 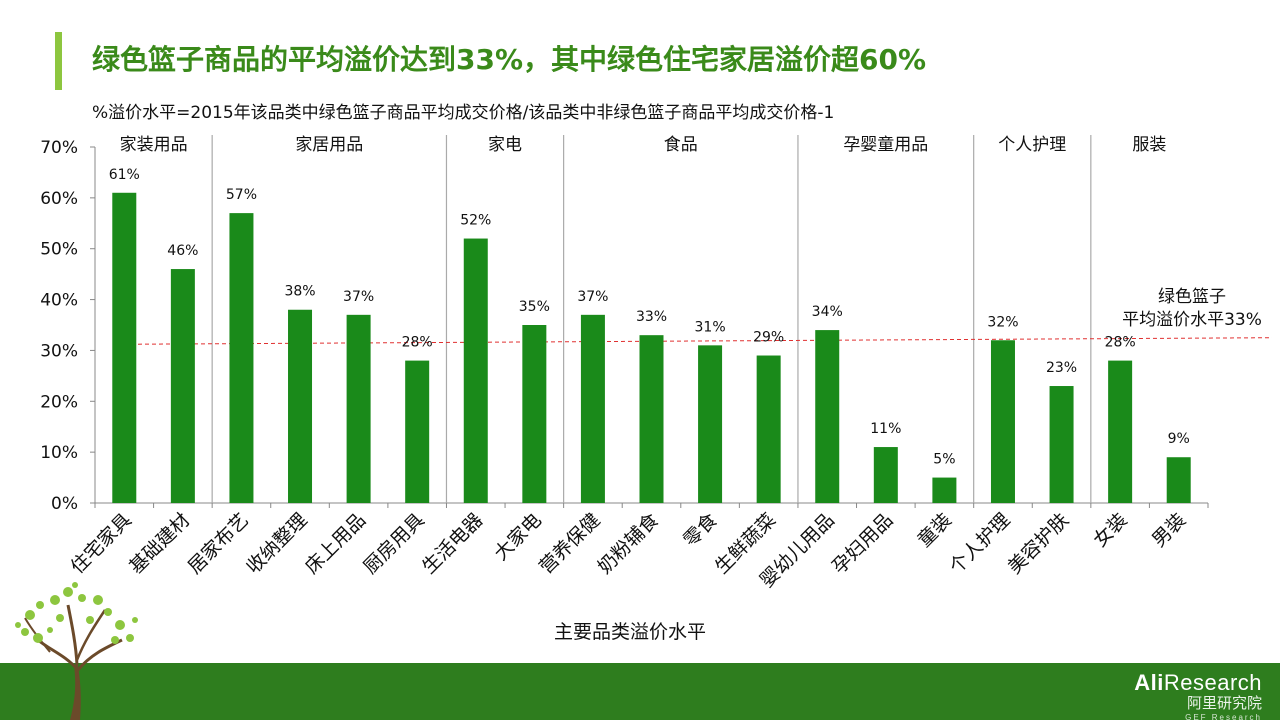 I want to click on data-label: 34%, so click(x=827, y=312).